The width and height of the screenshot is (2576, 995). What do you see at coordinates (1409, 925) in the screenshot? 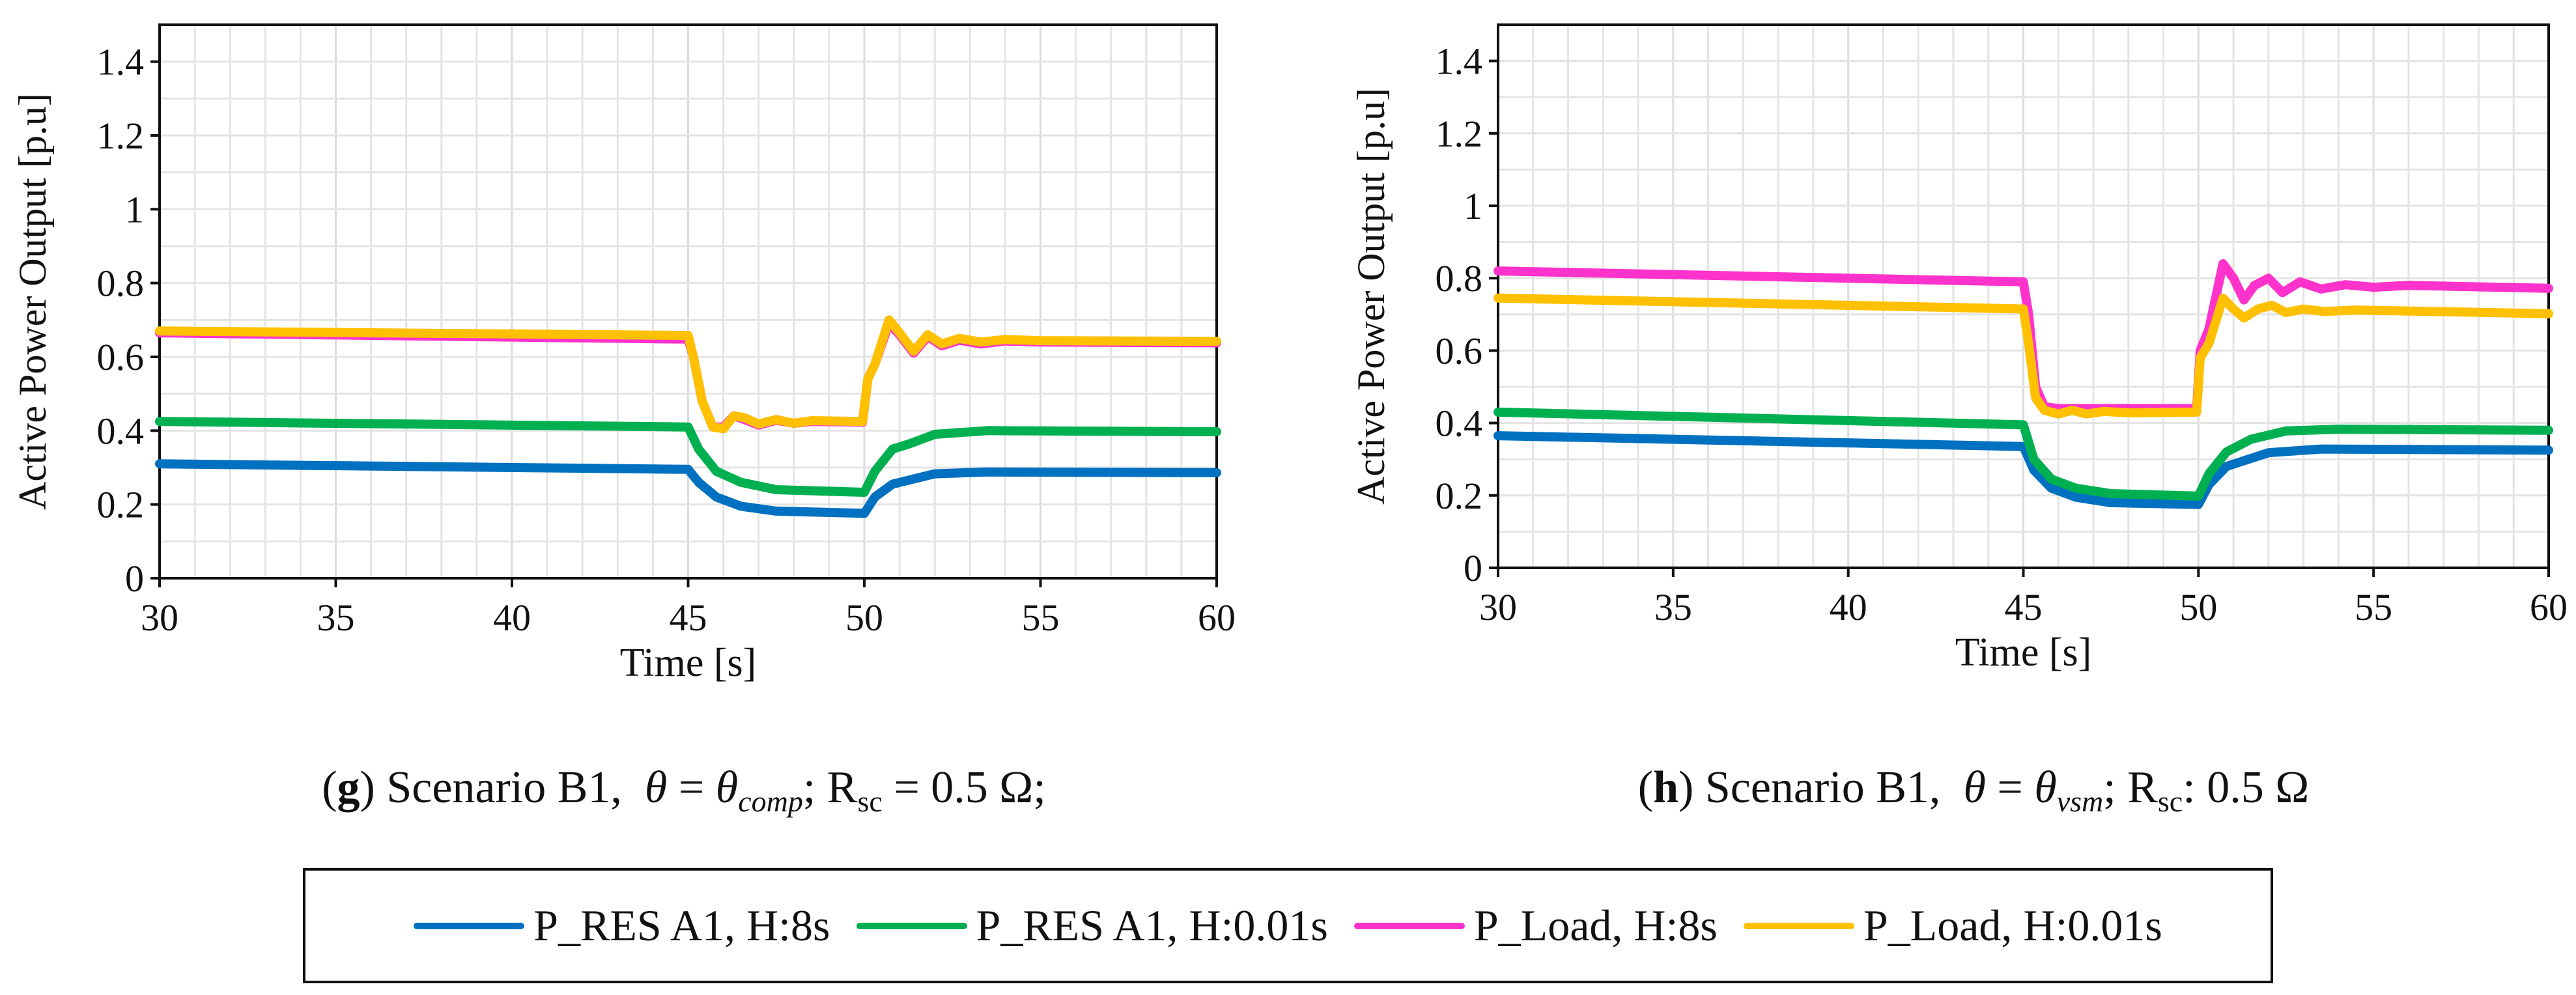
I see `legend-swatch-load-h8` at bounding box center [1409, 925].